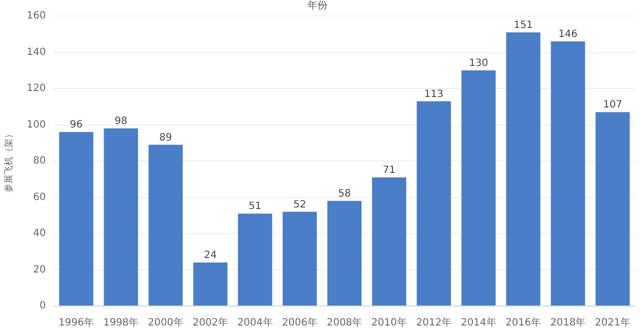 The height and width of the screenshot is (332, 641). What do you see at coordinates (299, 204) in the screenshot?
I see `data-label: 52` at bounding box center [299, 204].